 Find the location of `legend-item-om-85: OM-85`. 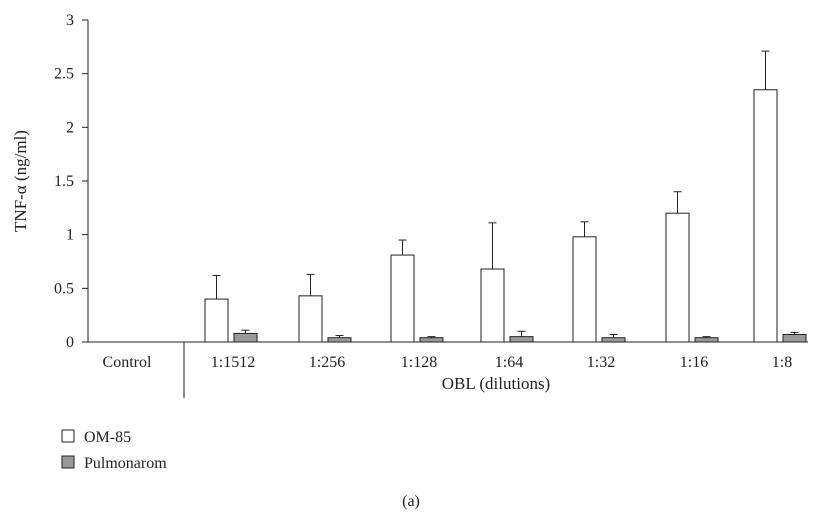

legend-item-om-85: OM-85 is located at coordinates (96, 437).